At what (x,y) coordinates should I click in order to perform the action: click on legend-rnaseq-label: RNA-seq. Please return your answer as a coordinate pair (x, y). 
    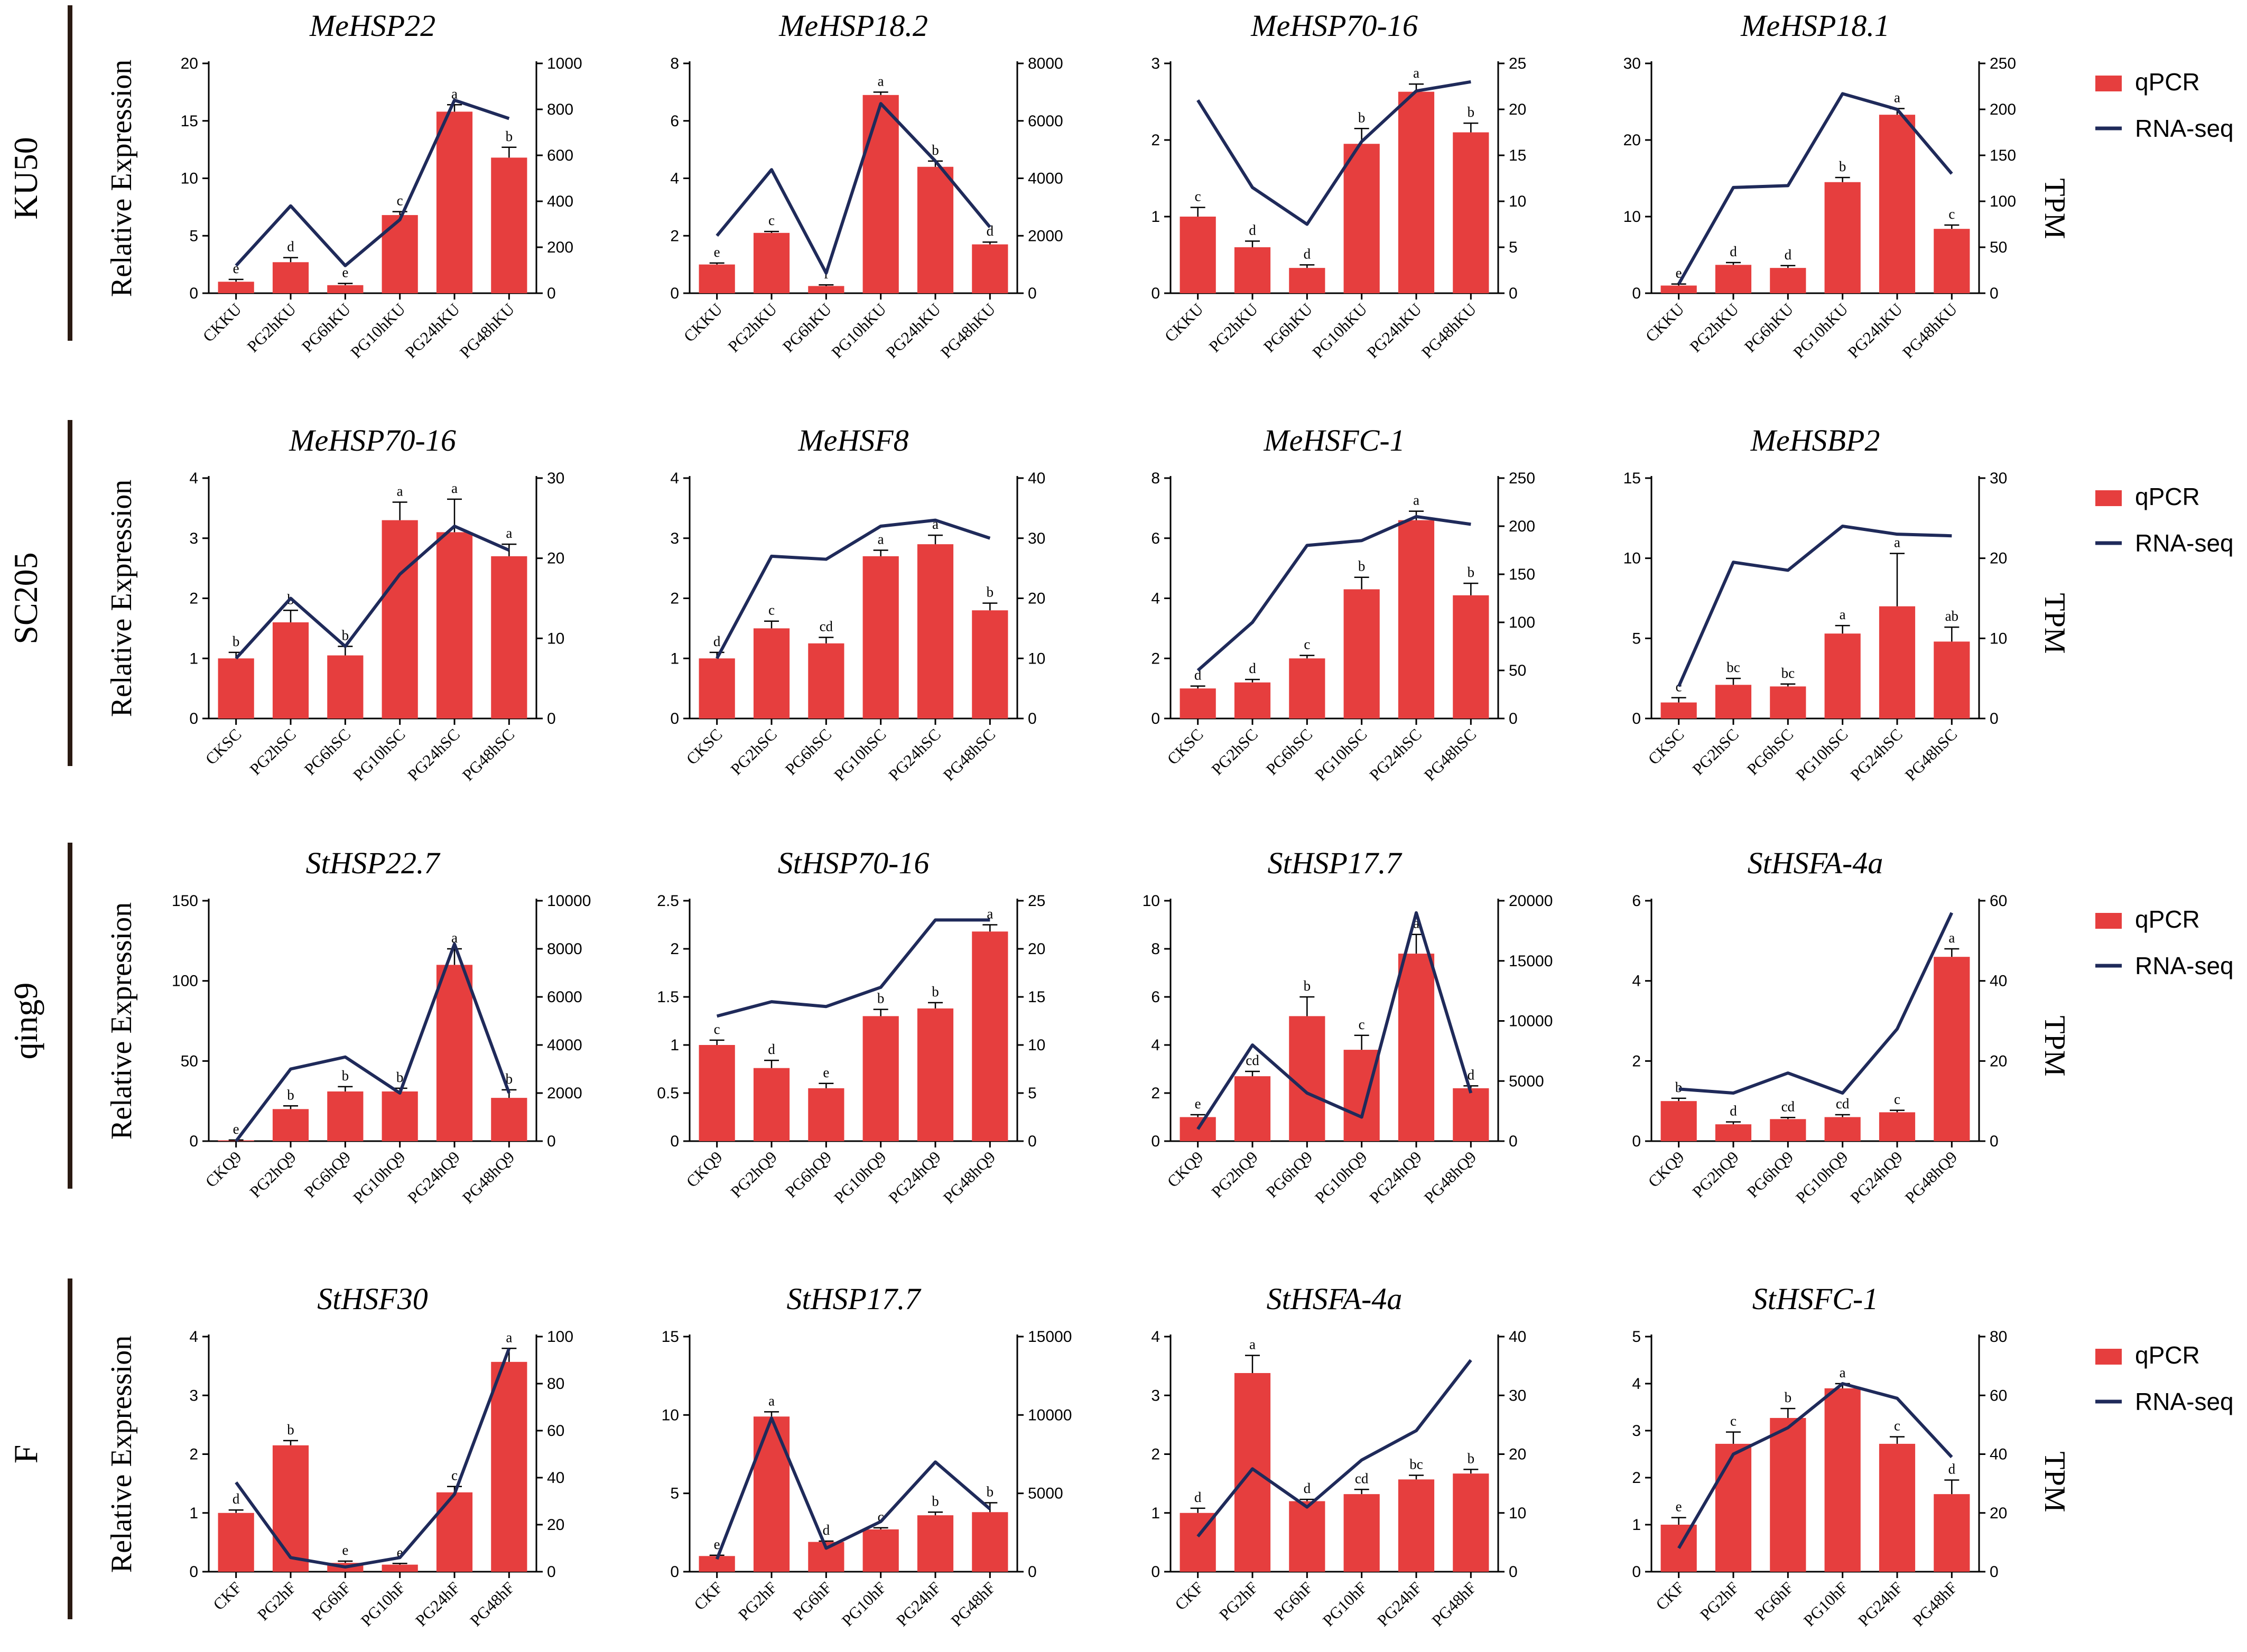
    Looking at the image, I should click on (2184, 543).